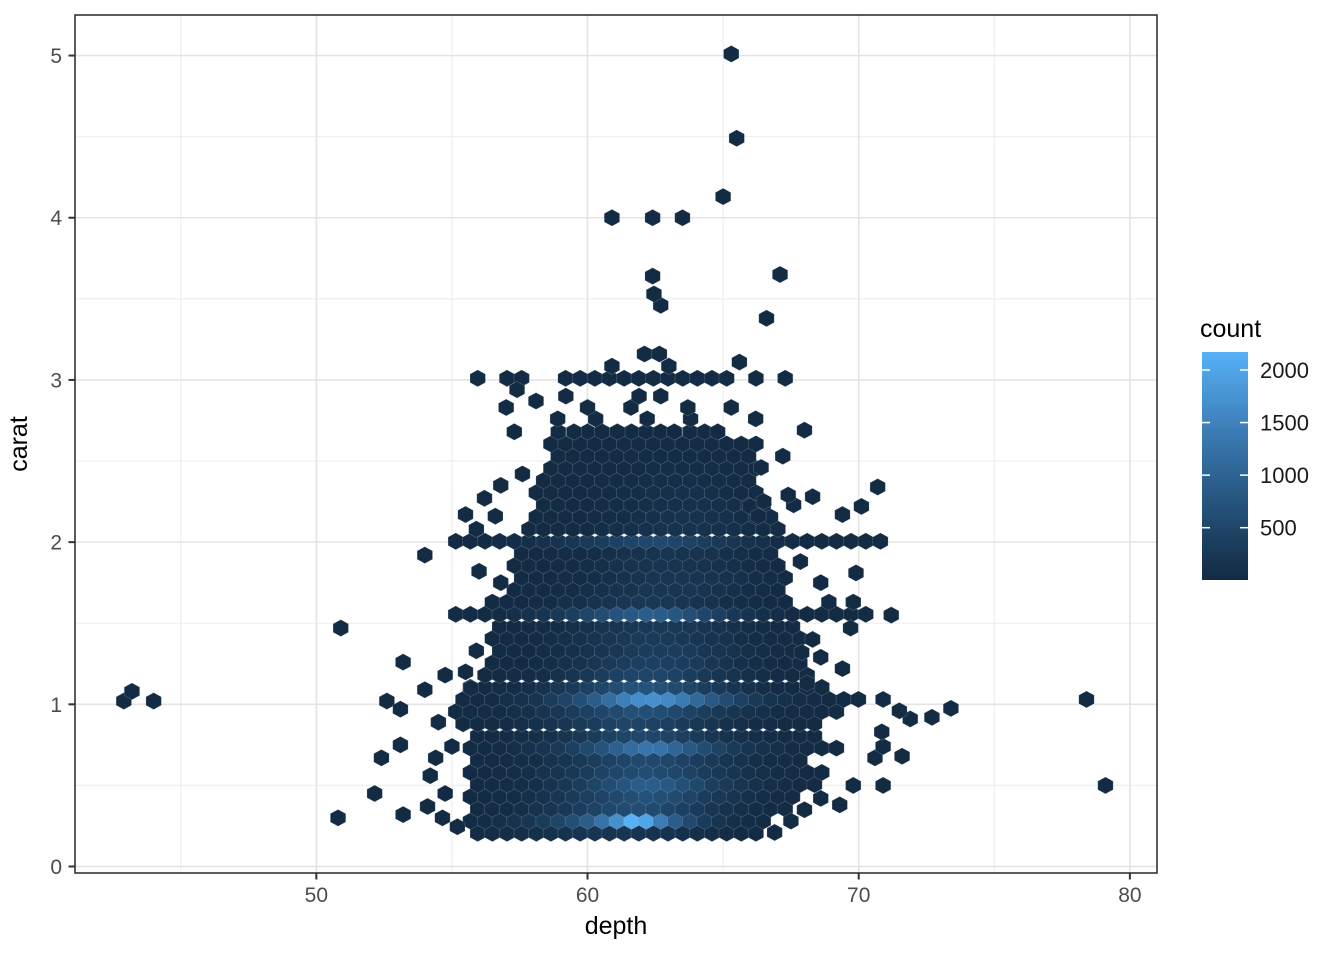 Image resolution: width=1344 pixels, height=960 pixels. I want to click on legend-tick-label: 1000, so click(1284, 475).